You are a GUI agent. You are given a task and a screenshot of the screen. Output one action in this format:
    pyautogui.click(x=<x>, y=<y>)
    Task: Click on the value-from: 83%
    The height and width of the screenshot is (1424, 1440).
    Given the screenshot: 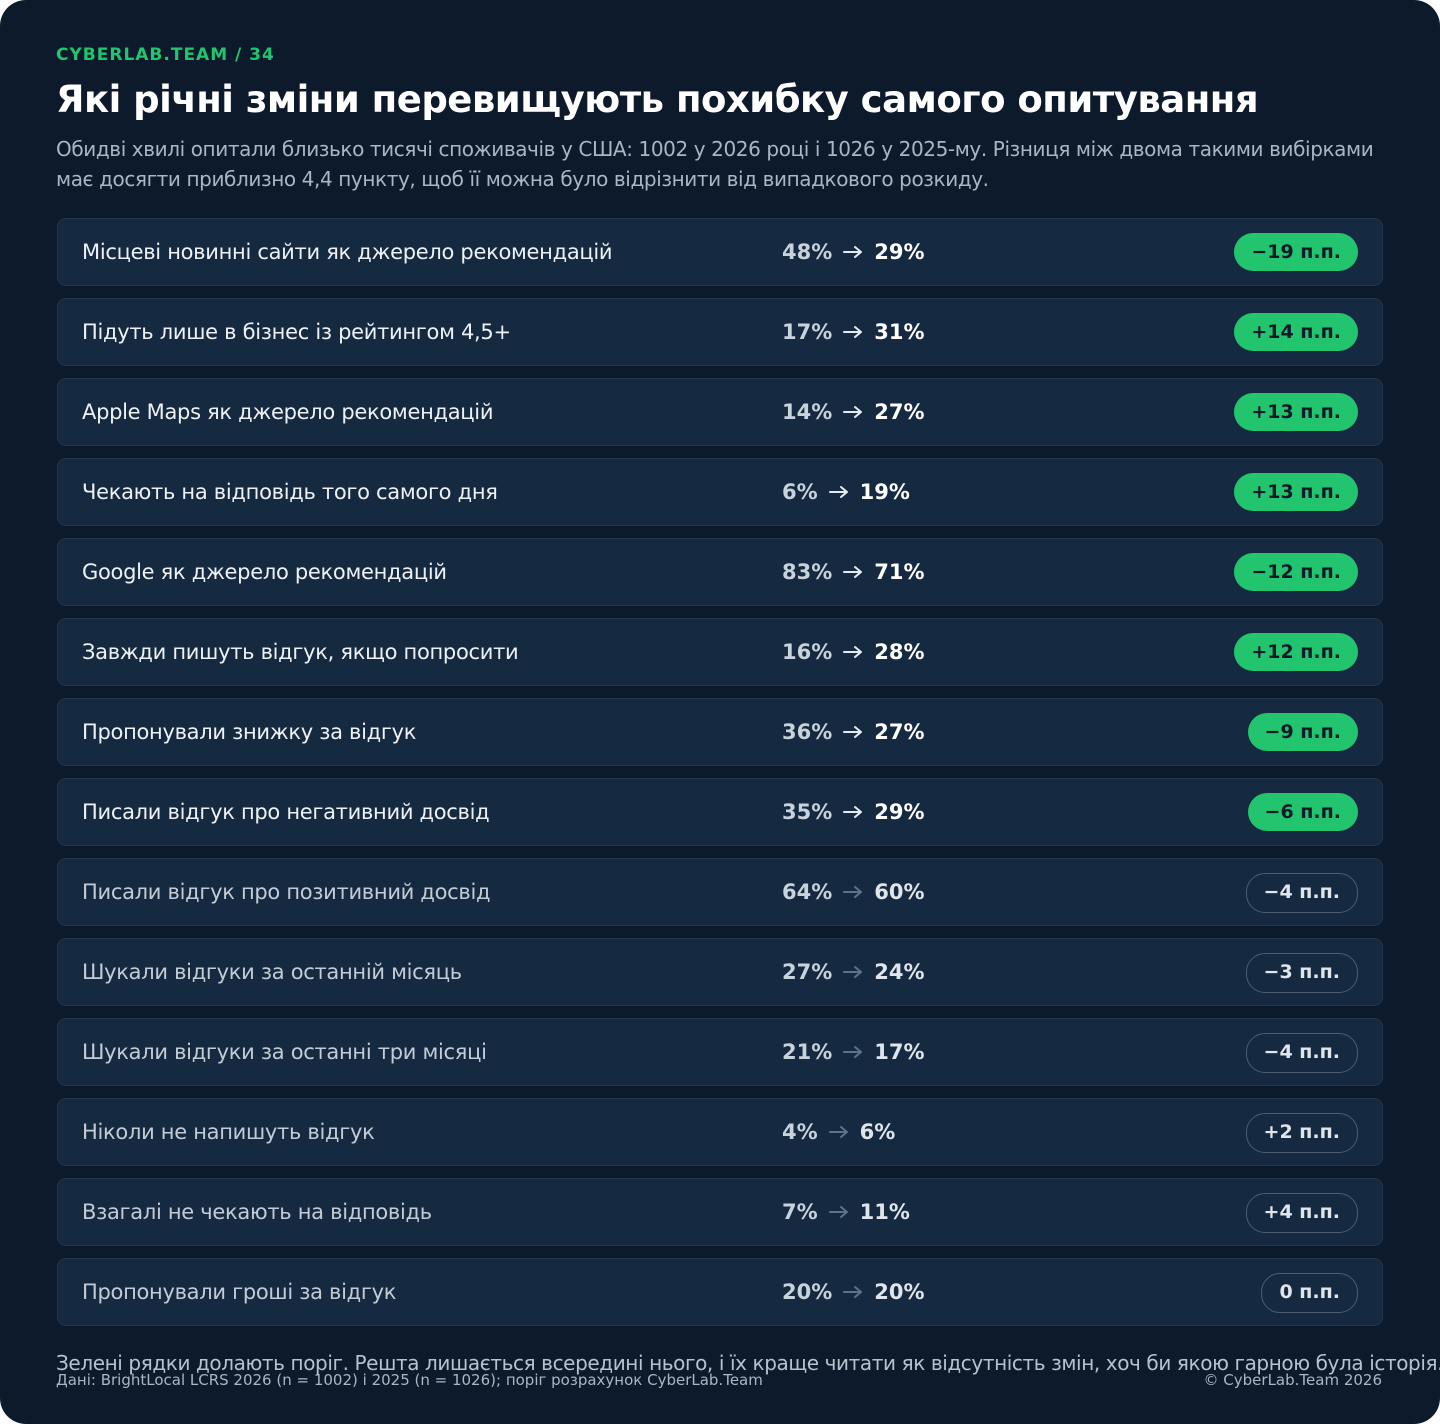 What is the action you would take?
    pyautogui.click(x=807, y=572)
    